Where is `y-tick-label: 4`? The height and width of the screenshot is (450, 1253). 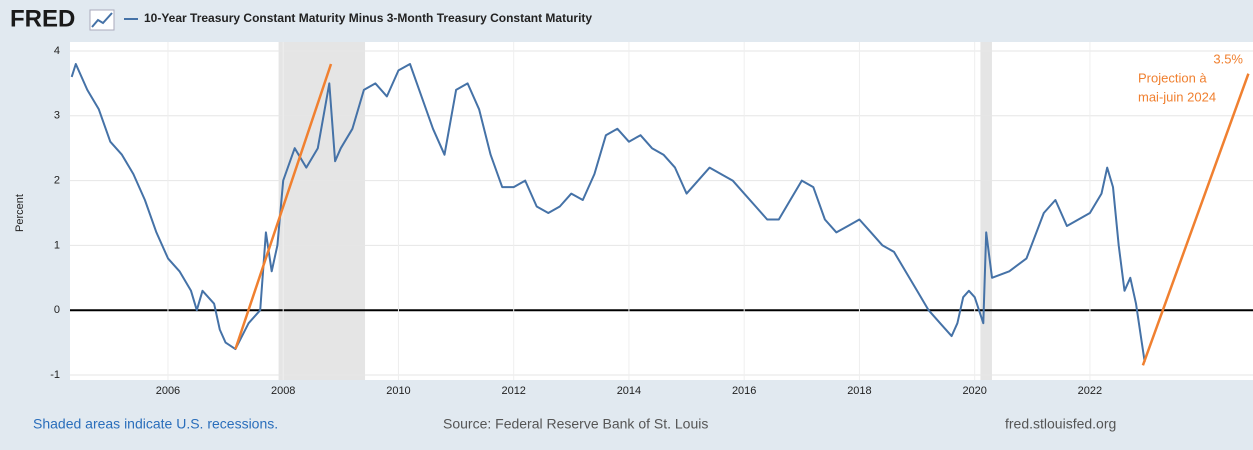 y-tick-label: 4 is located at coordinates (57, 51).